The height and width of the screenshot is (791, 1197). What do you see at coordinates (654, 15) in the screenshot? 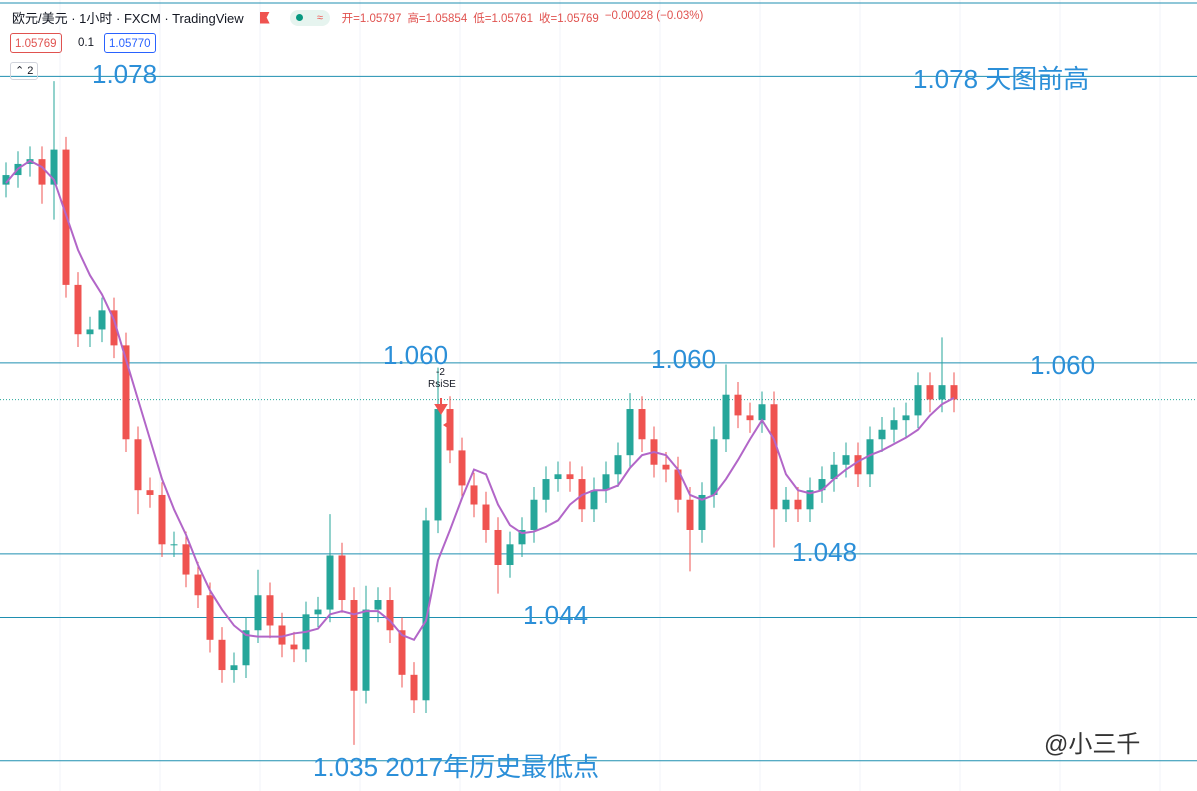
I see `ohlc-item: −0.00028 (−0.03%)` at bounding box center [654, 15].